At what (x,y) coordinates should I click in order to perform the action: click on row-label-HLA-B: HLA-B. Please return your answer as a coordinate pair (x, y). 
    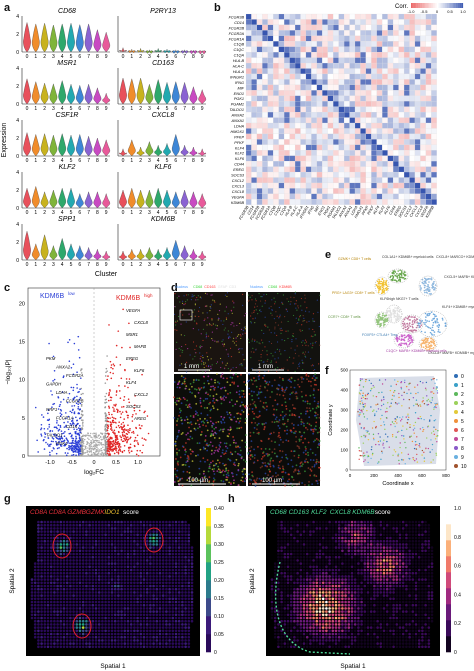
    Looking at the image, I should click on (239, 61).